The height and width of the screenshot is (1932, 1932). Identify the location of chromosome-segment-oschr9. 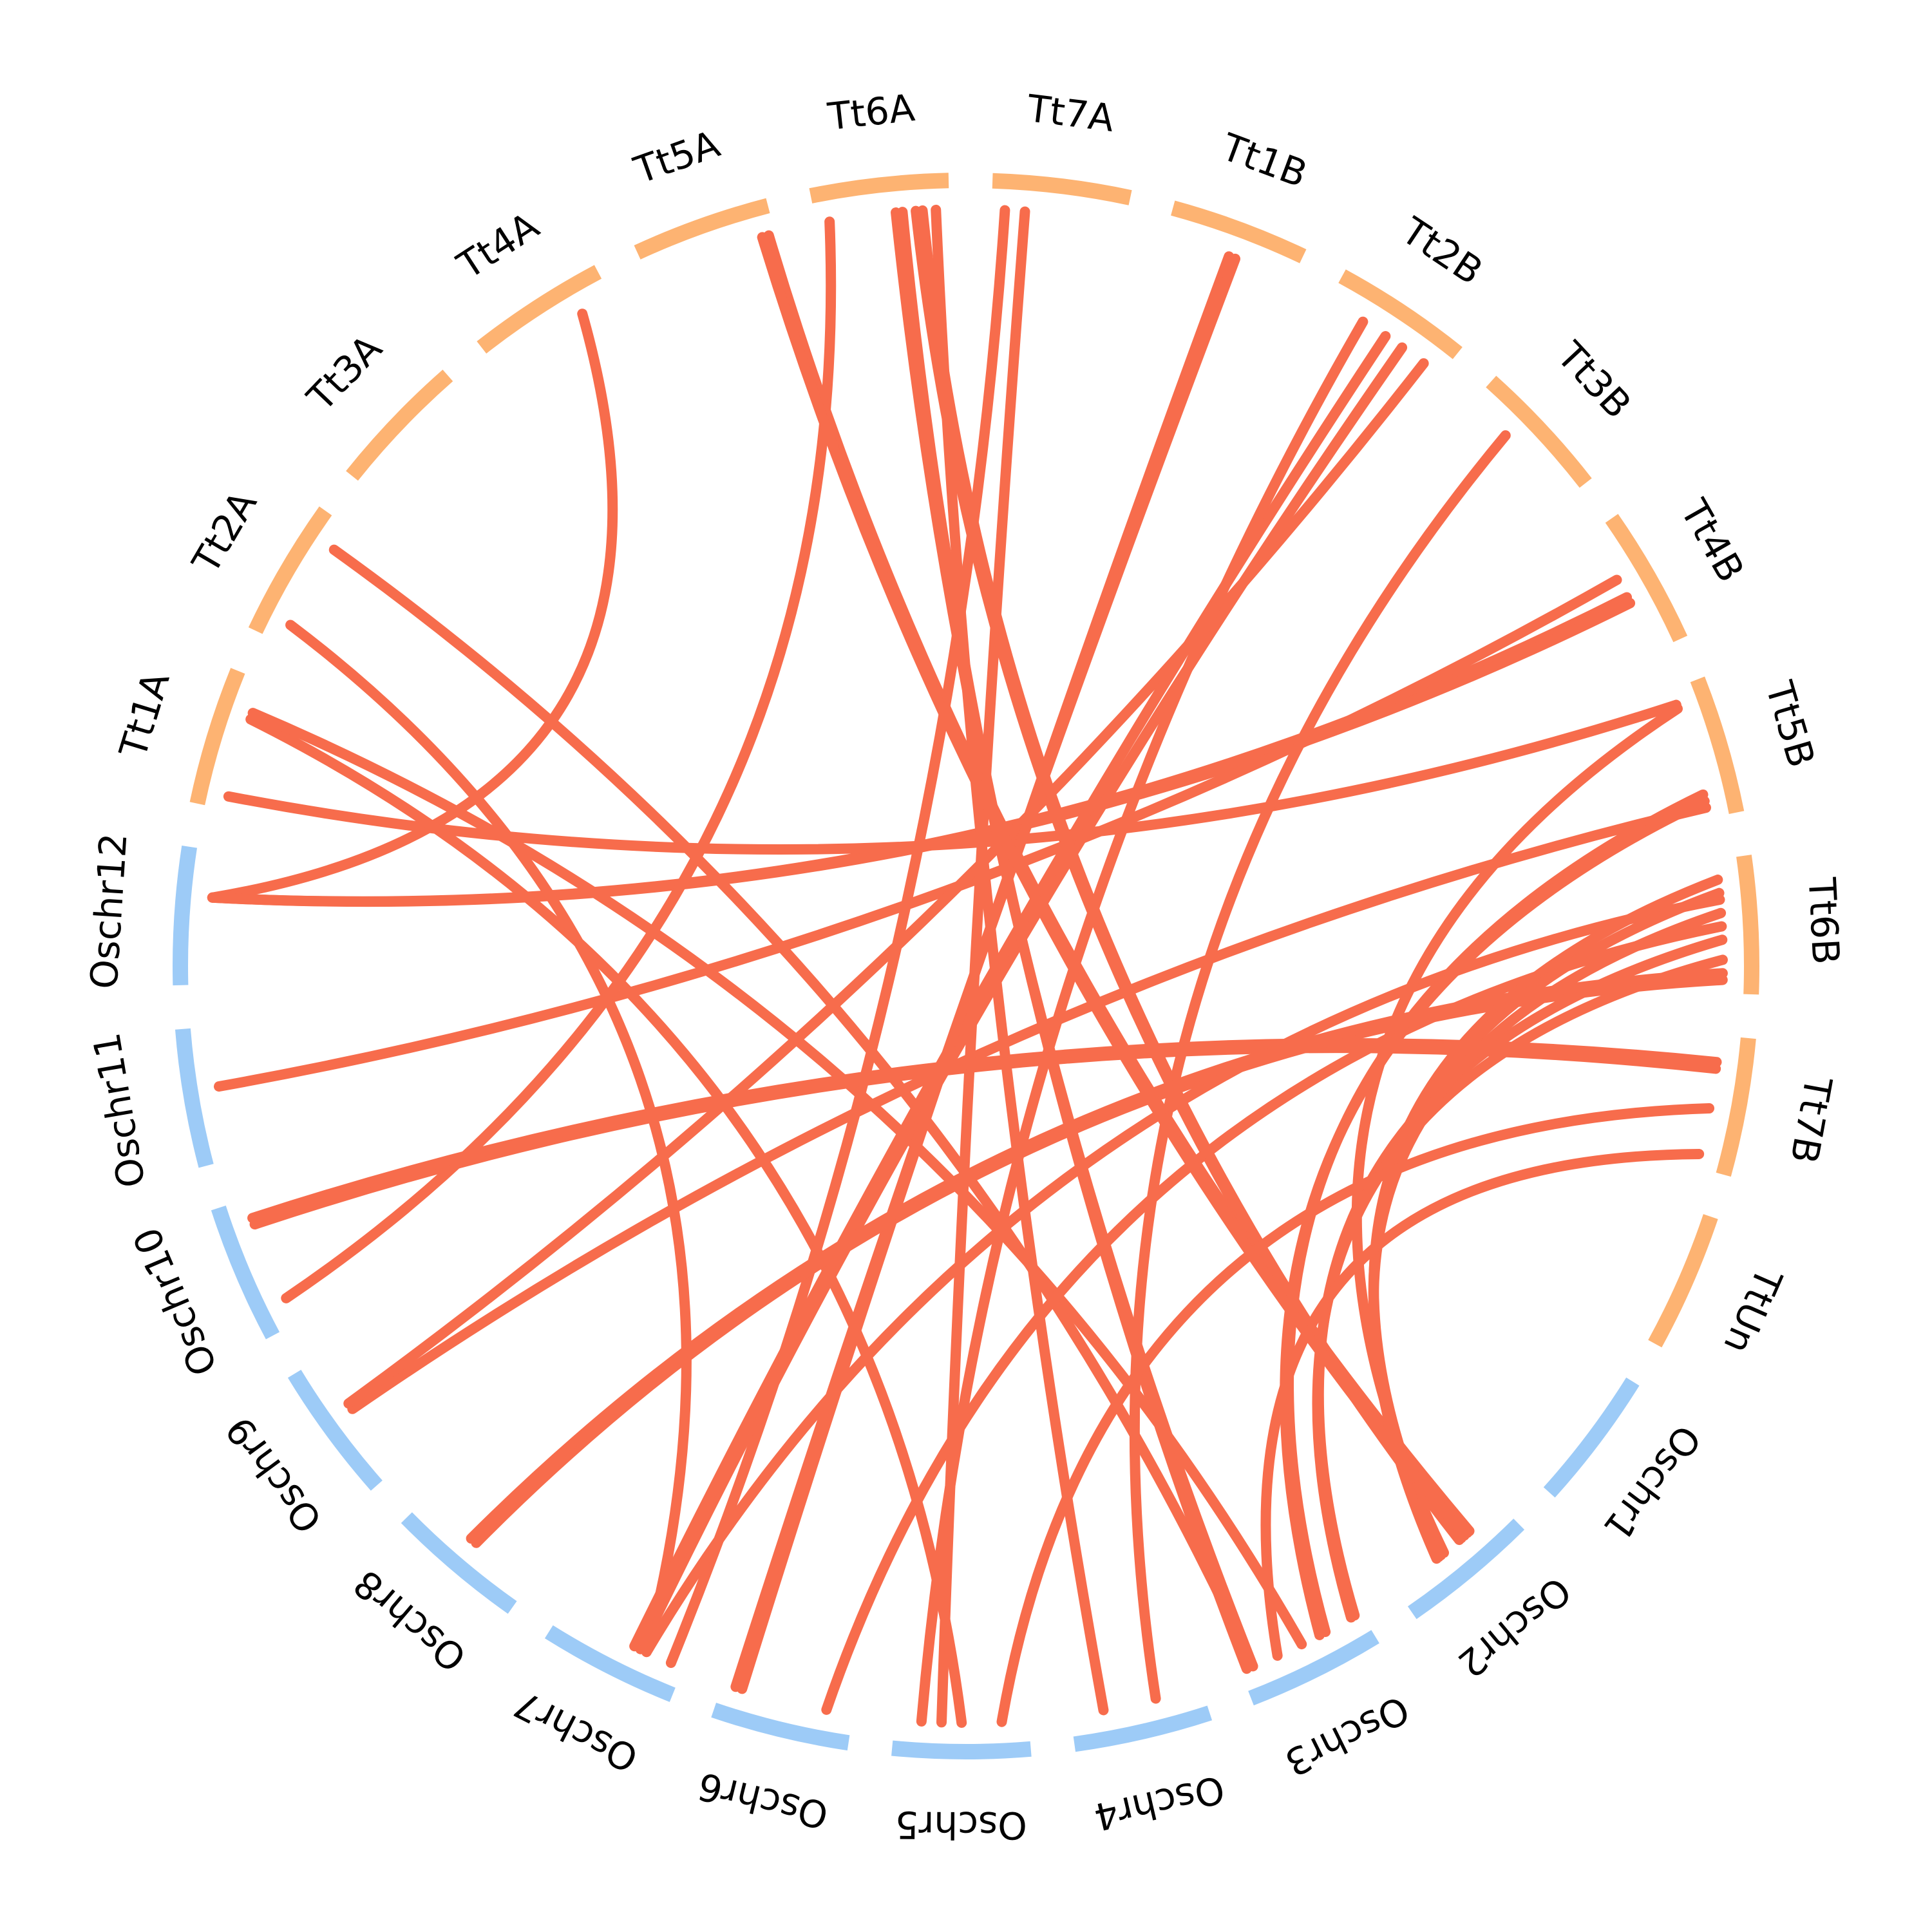
(335, 1430).